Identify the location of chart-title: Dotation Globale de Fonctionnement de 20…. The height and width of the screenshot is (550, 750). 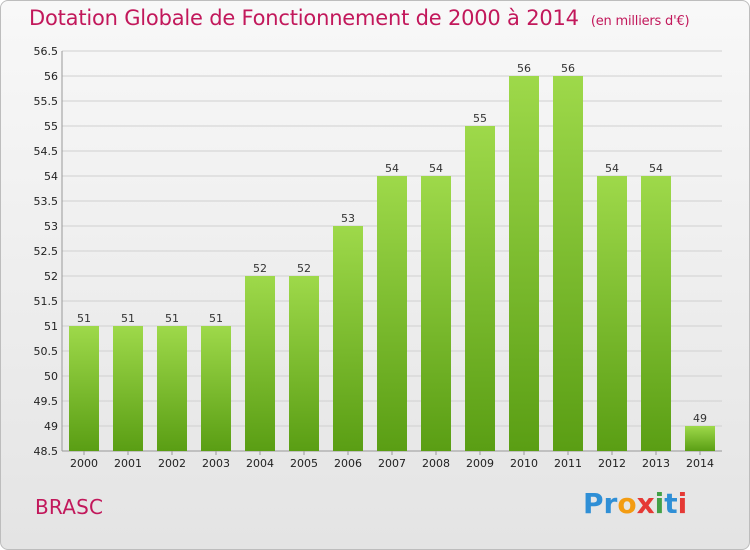
(359, 18).